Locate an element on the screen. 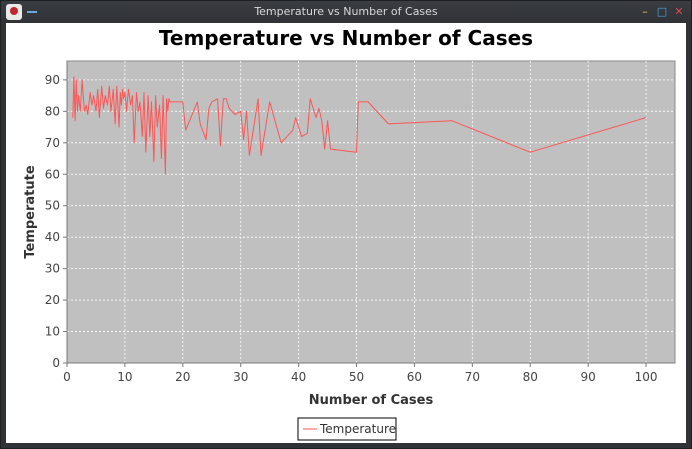 The height and width of the screenshot is (449, 692). y-tick-label: 70 is located at coordinates (52, 143).